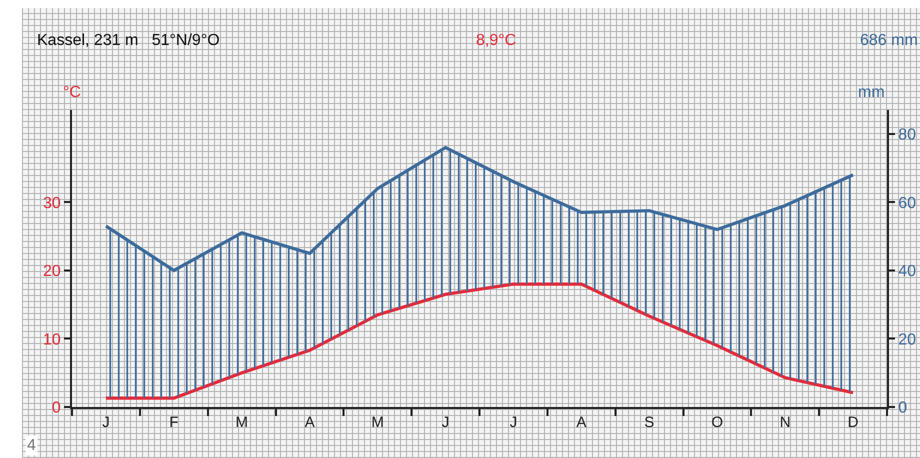 Image resolution: width=920 pixels, height=458 pixels. I want to click on y-axis-title: °C, so click(72, 92).